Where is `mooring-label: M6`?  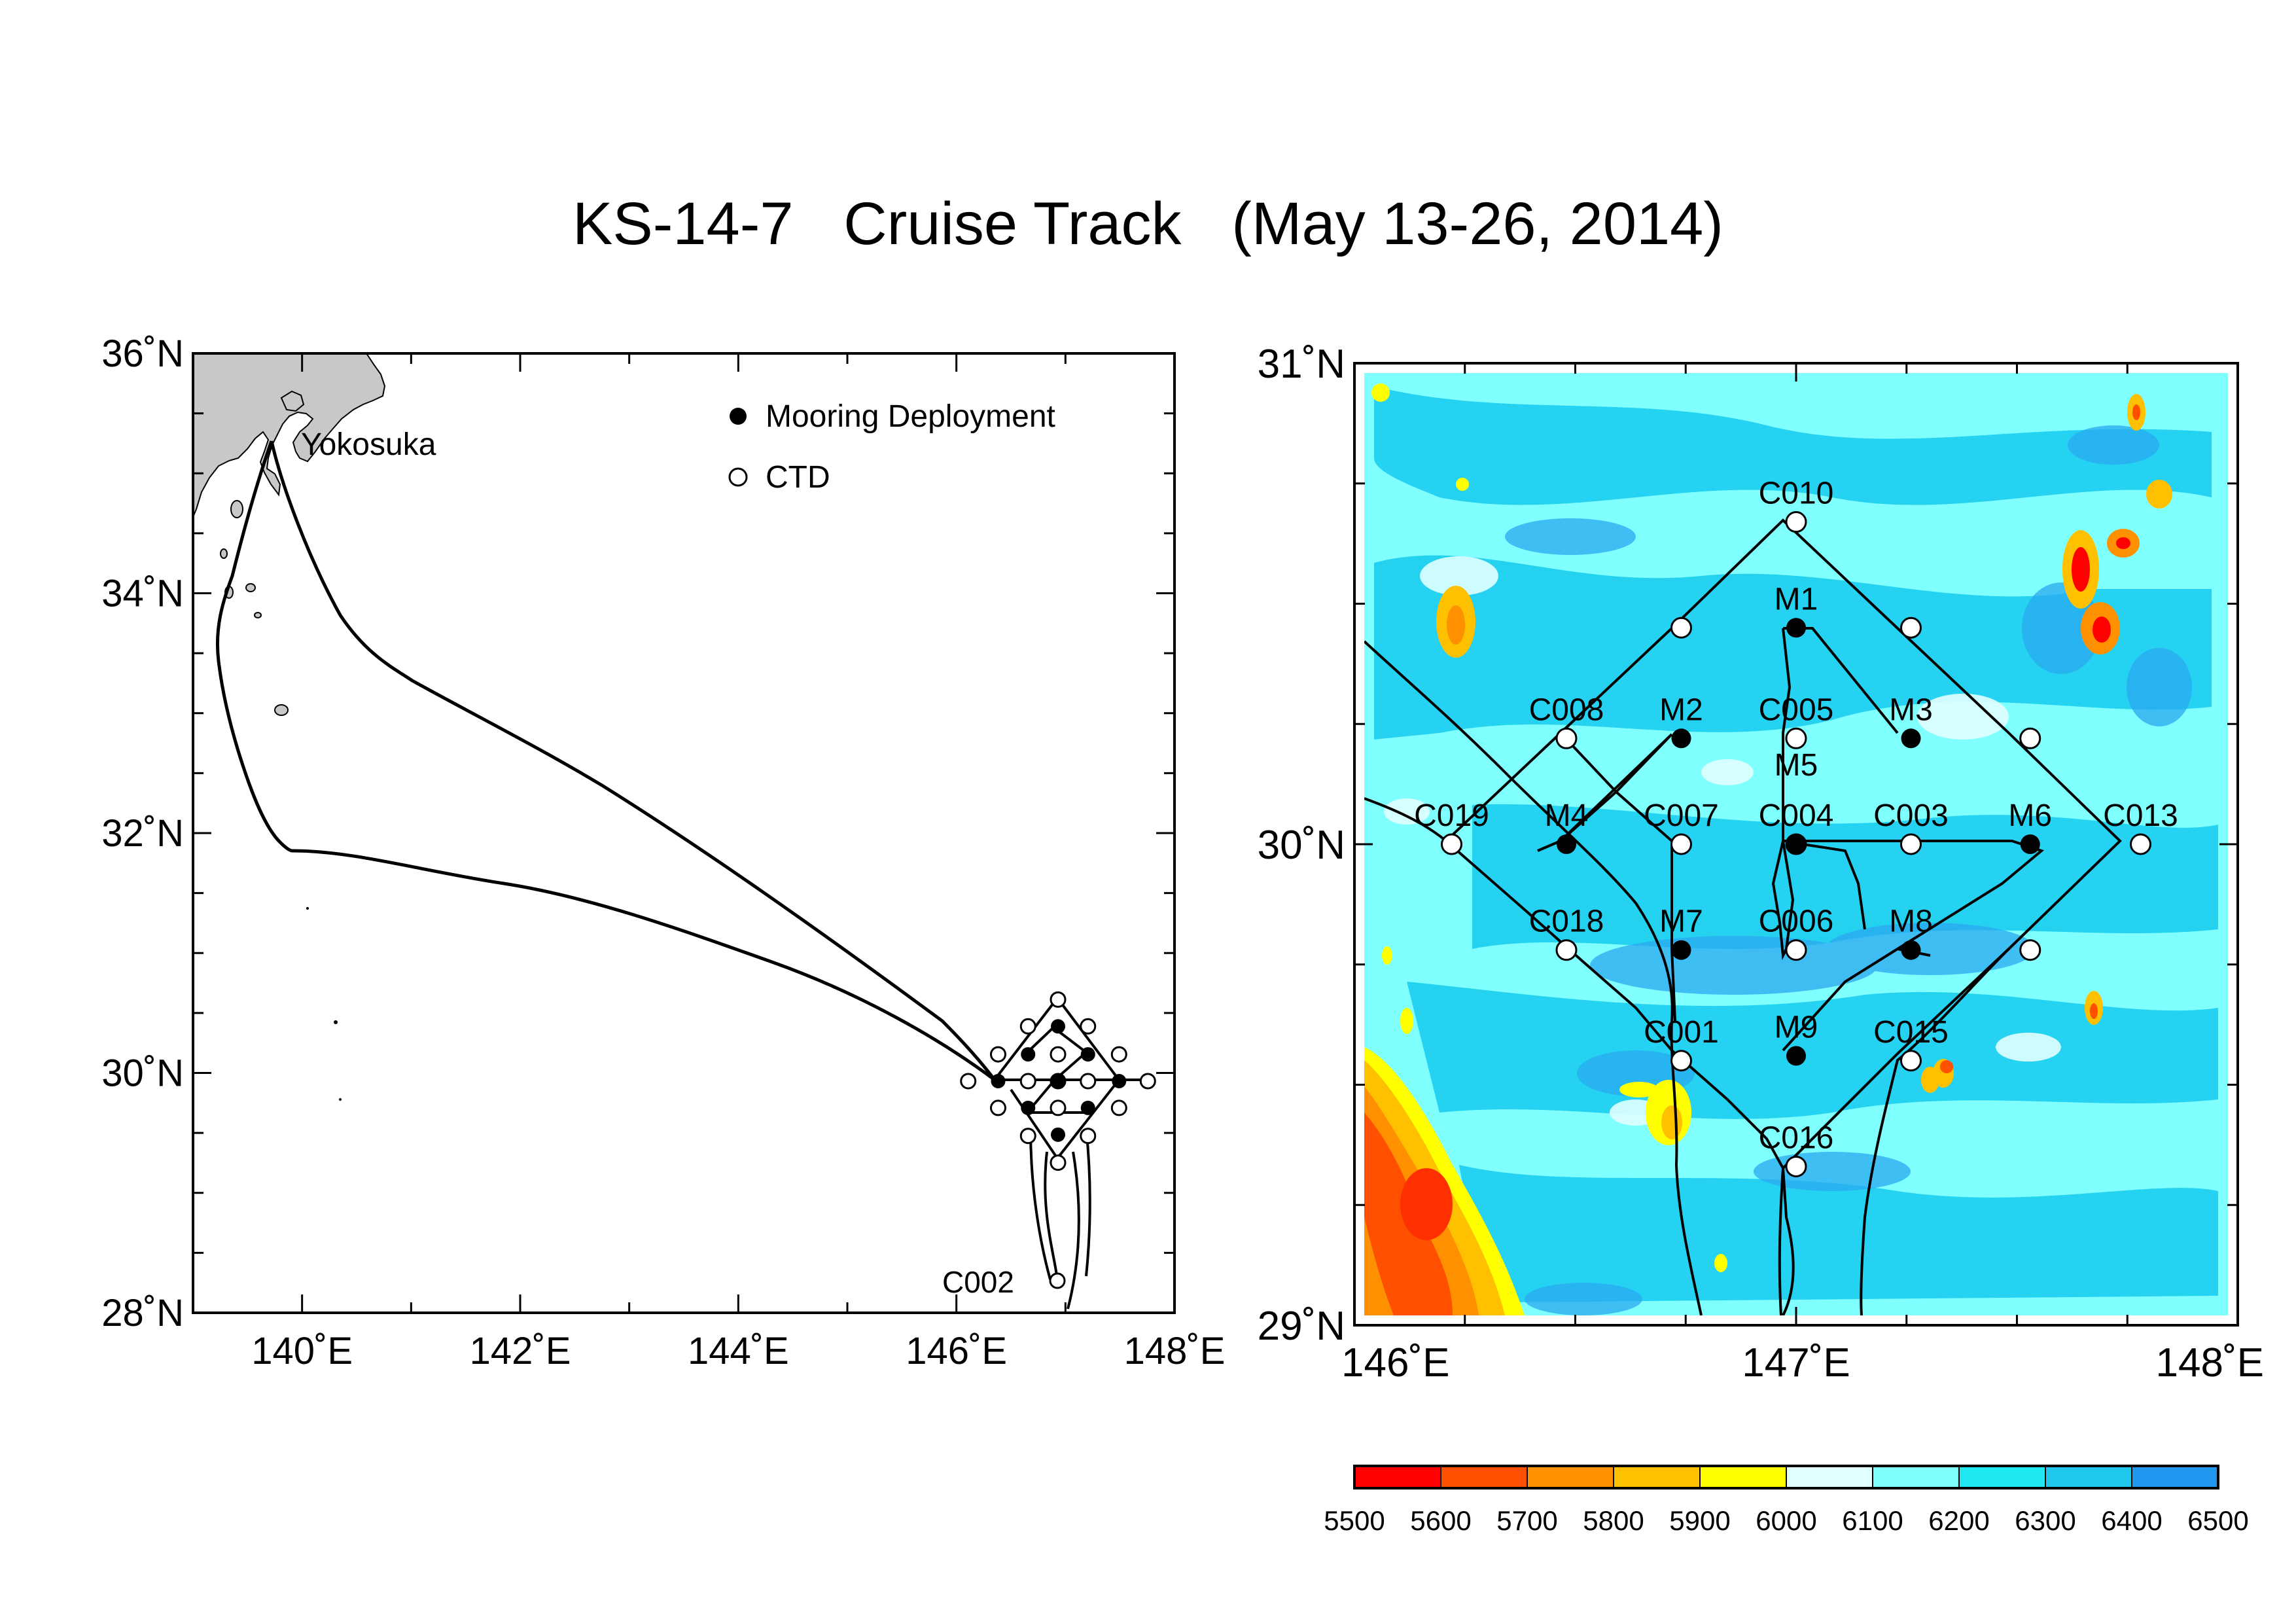 mooring-label: M6 is located at coordinates (2030, 815).